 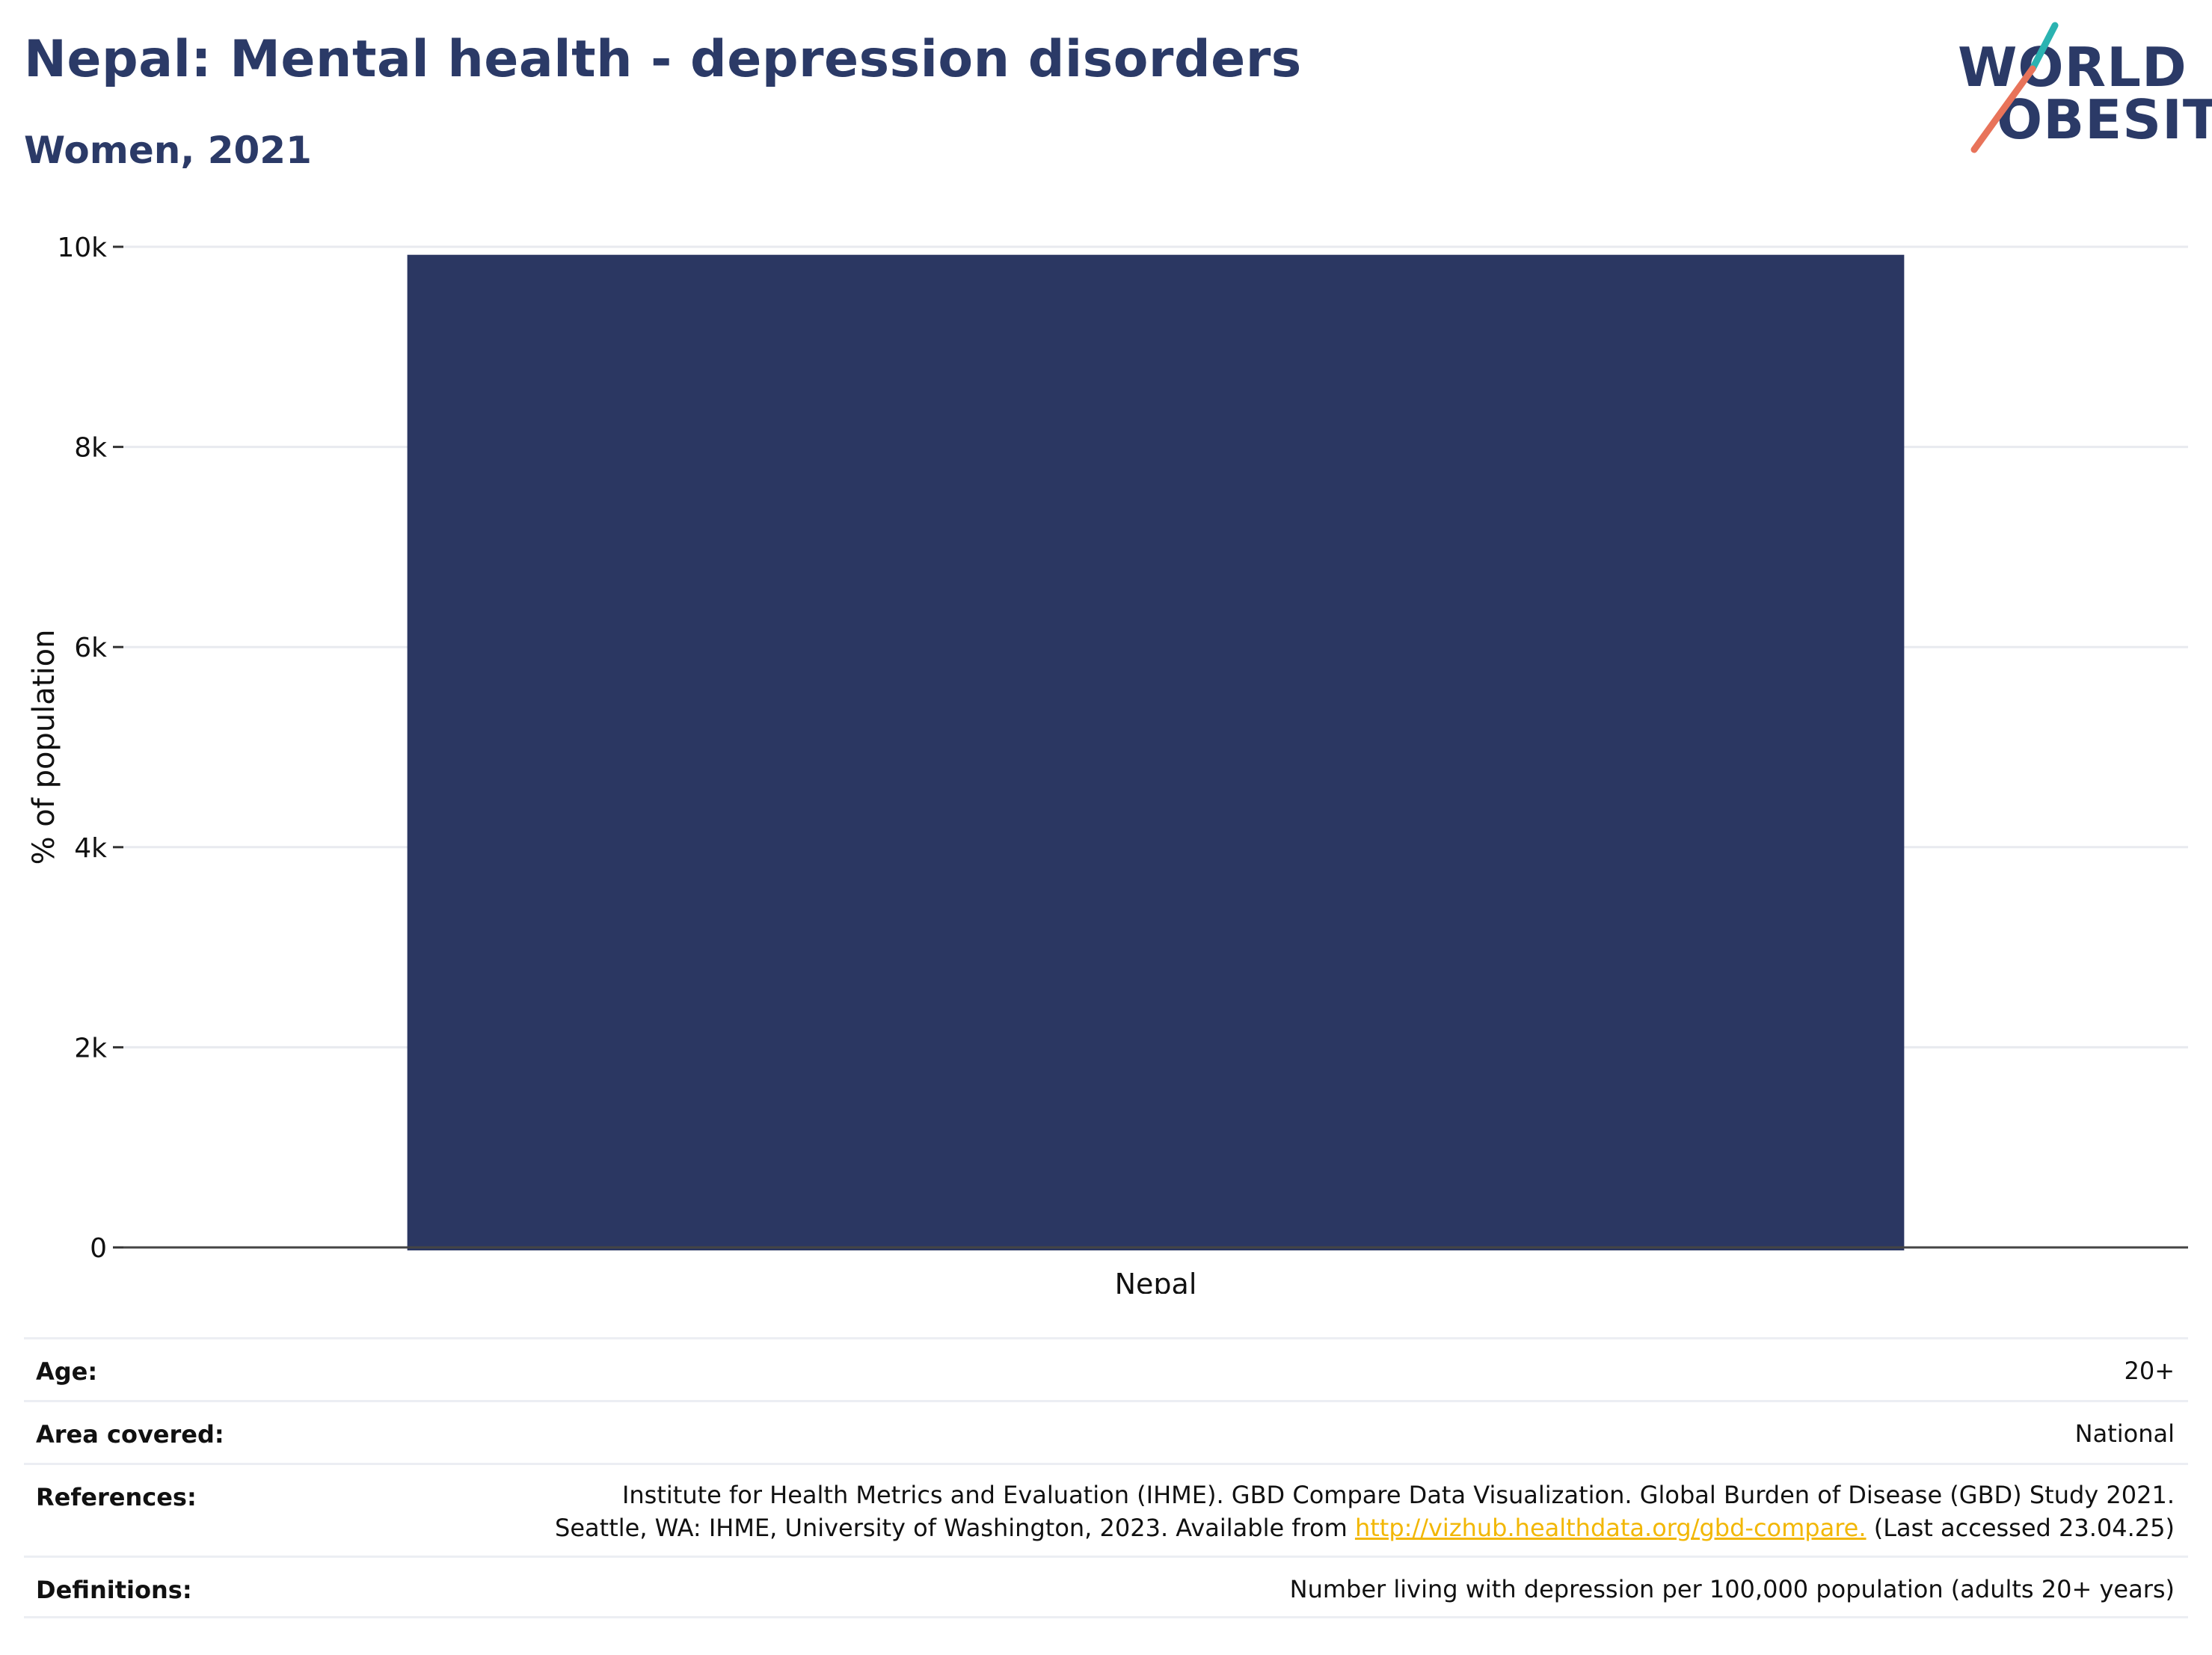 I want to click on y-tick-label: 8k, so click(x=90, y=448).